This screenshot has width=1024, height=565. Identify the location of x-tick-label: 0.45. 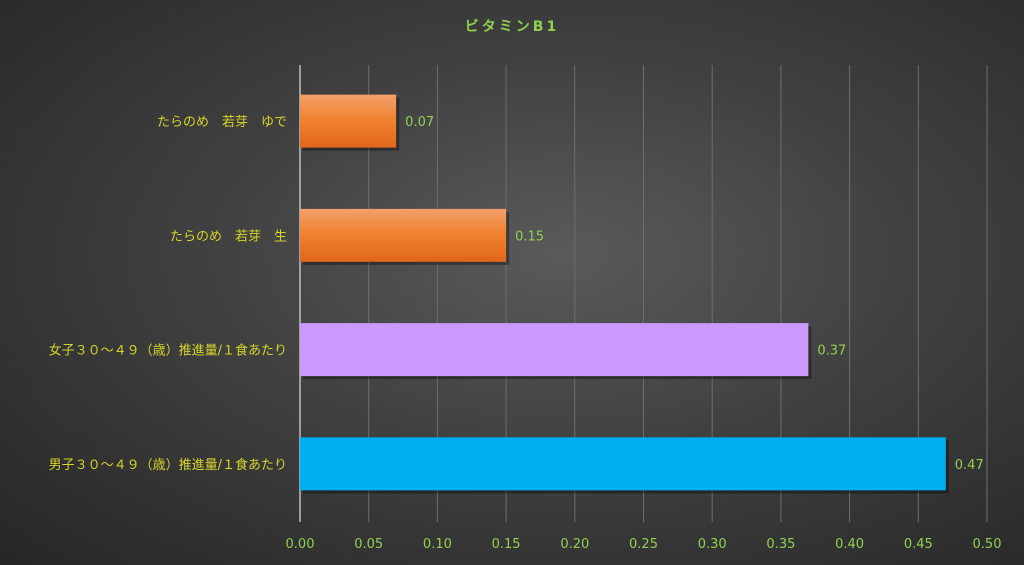
(918, 544).